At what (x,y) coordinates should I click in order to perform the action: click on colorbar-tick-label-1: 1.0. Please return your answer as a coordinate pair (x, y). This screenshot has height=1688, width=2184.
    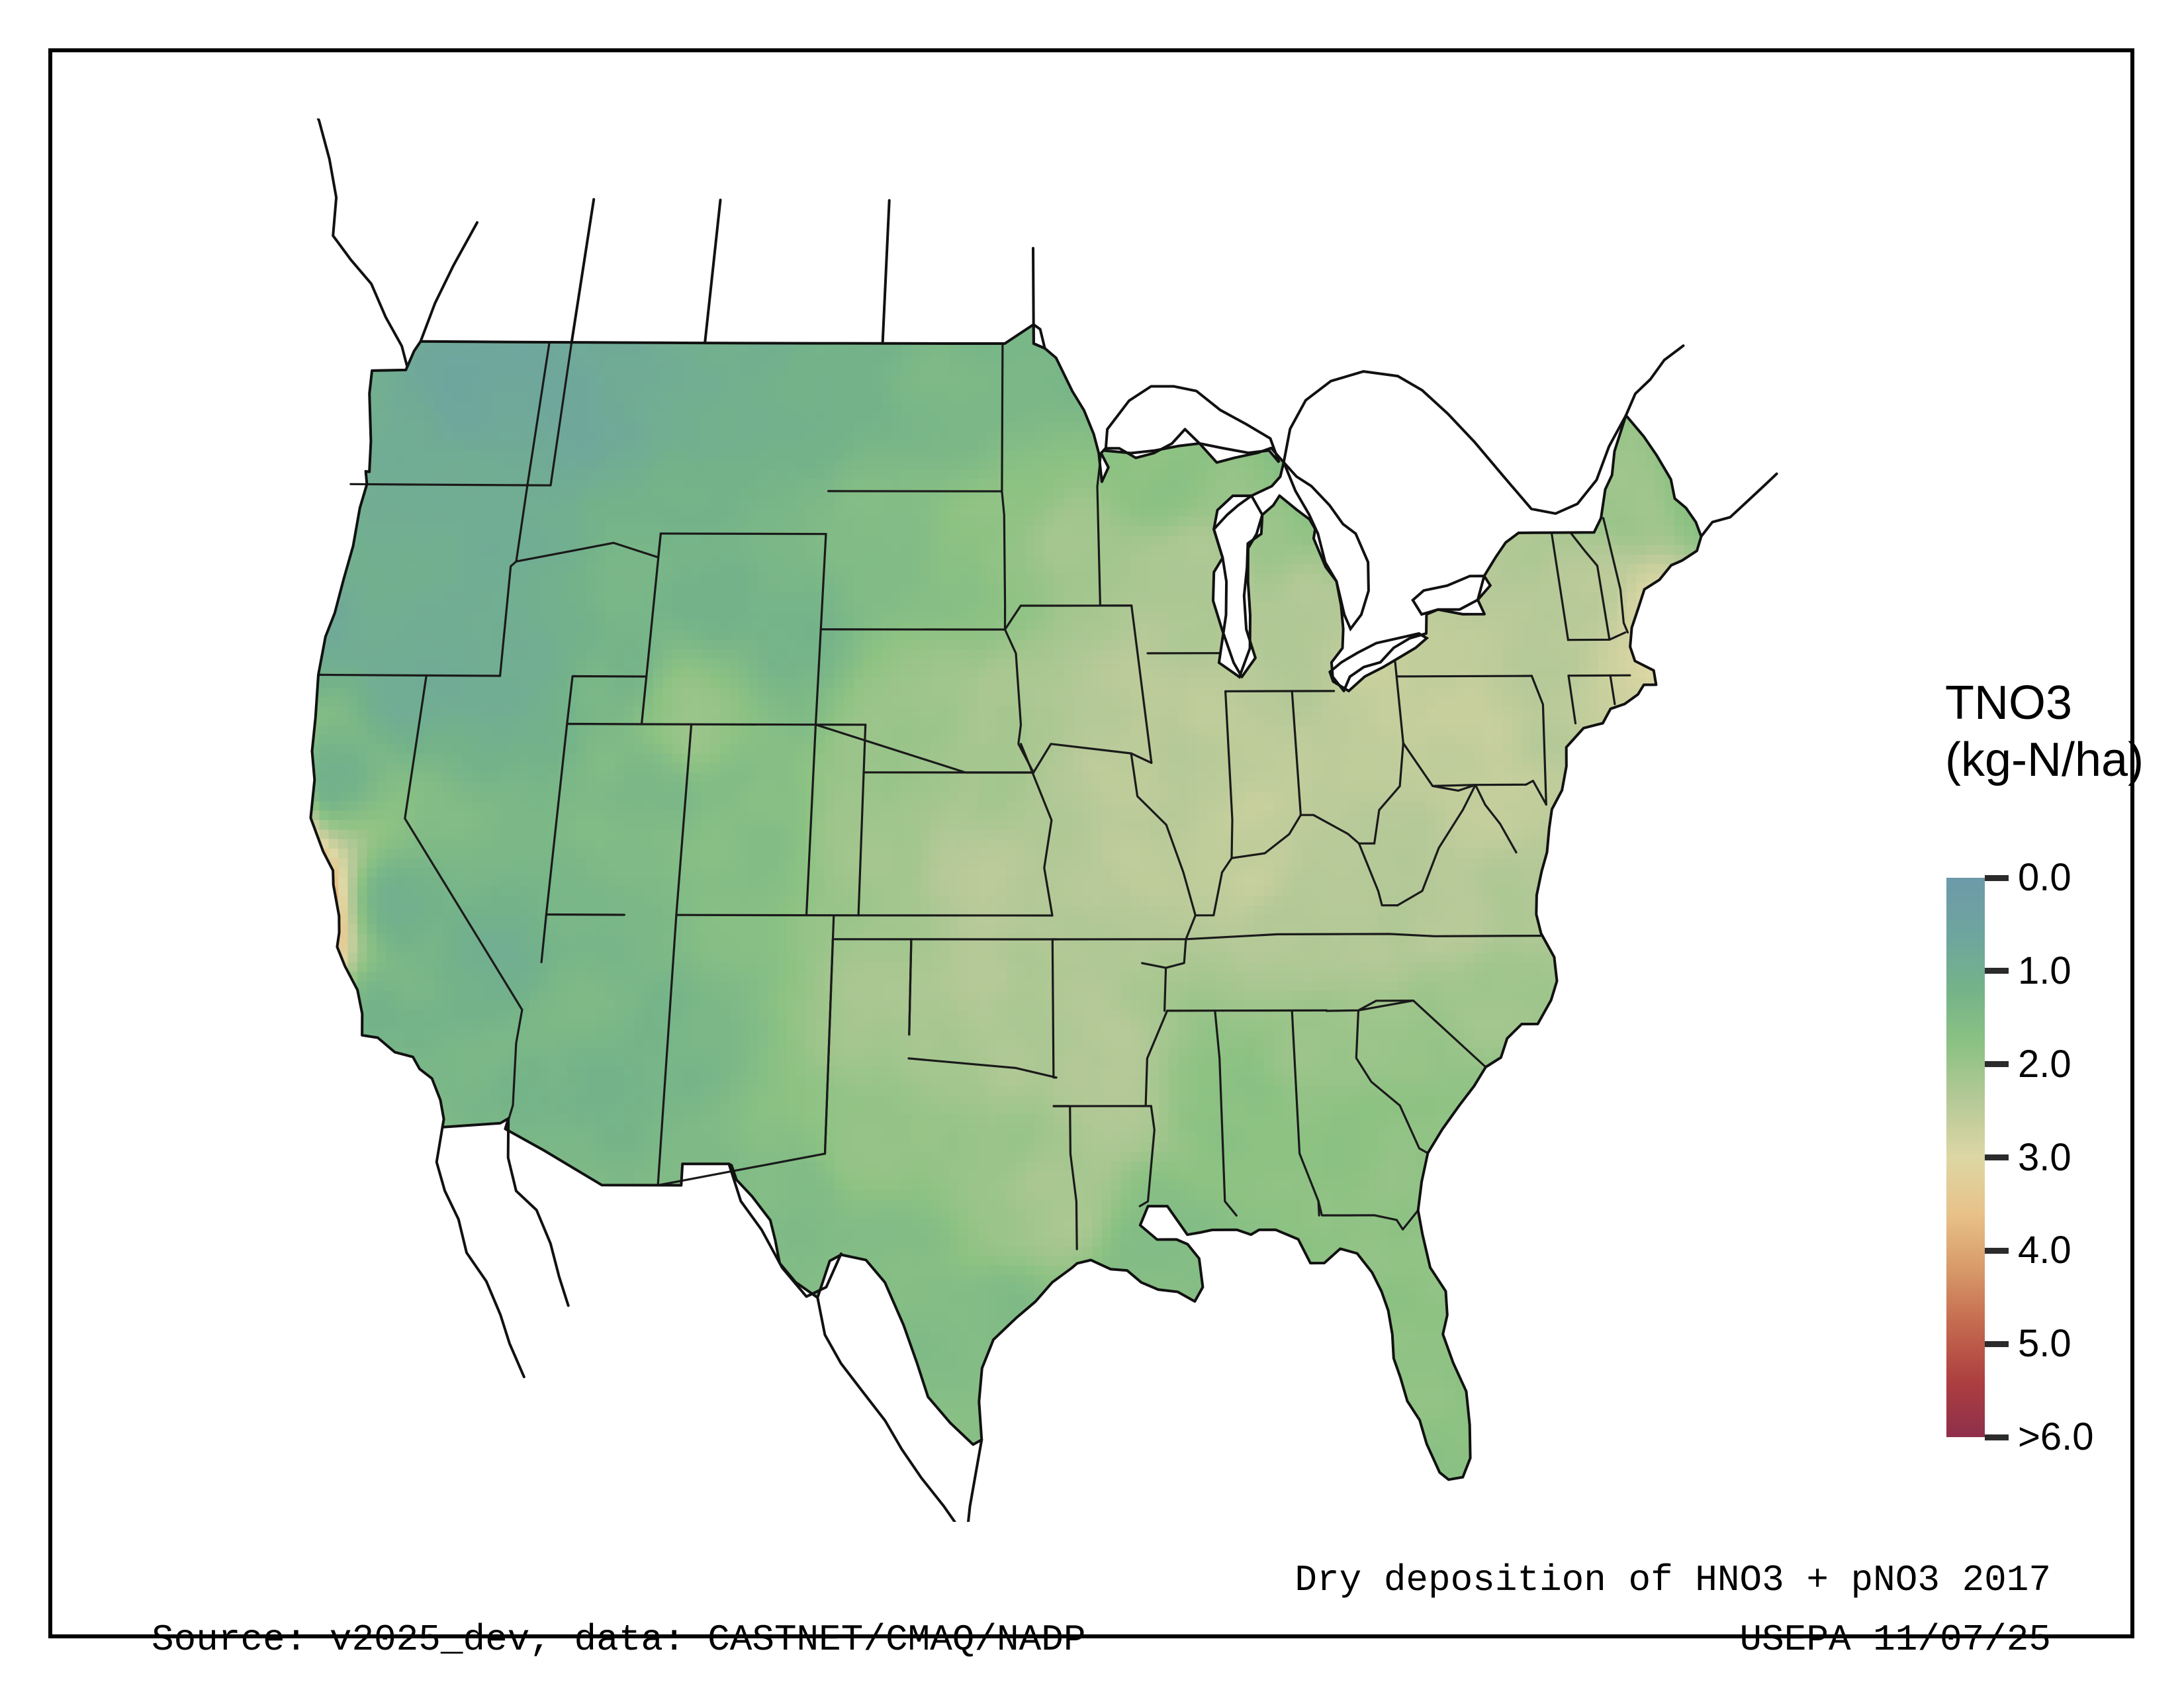
    Looking at the image, I should click on (2045, 970).